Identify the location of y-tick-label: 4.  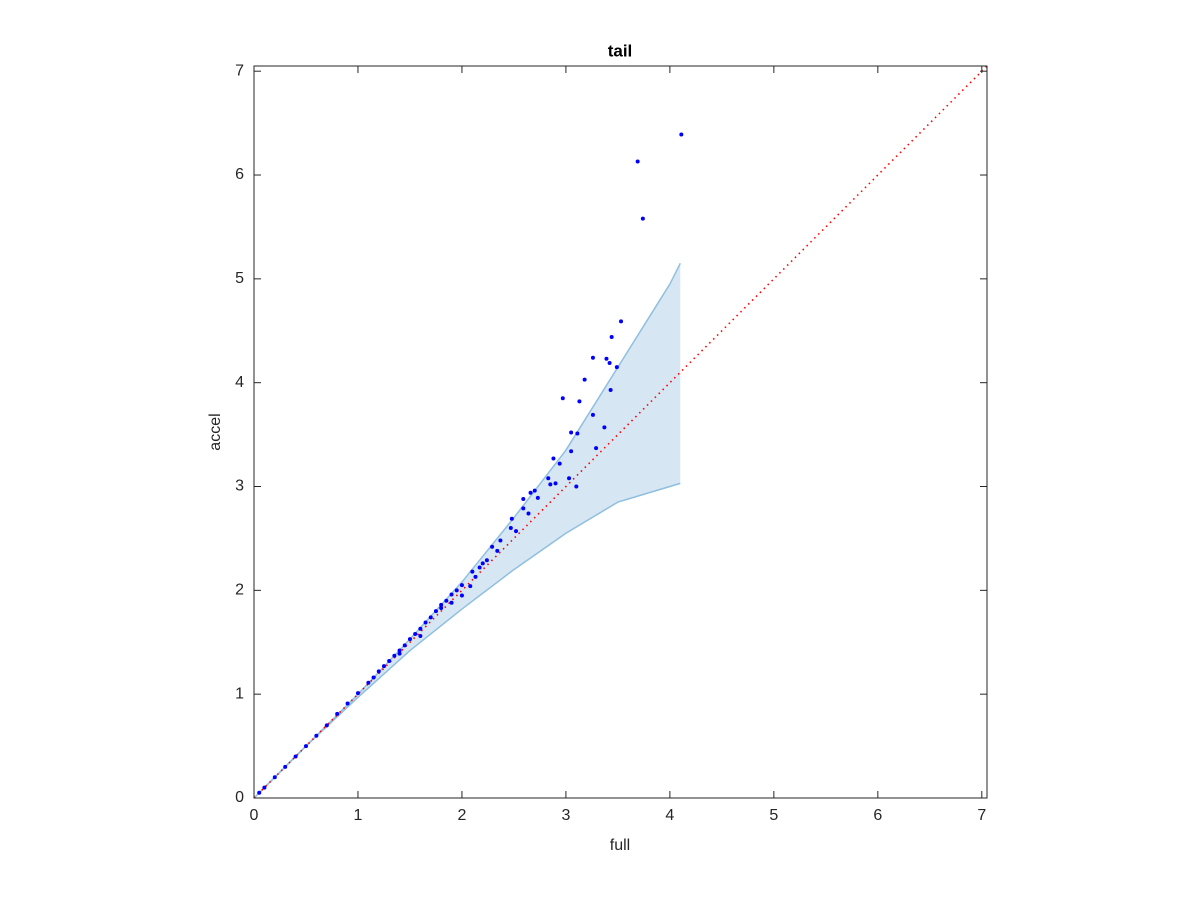
(239, 382).